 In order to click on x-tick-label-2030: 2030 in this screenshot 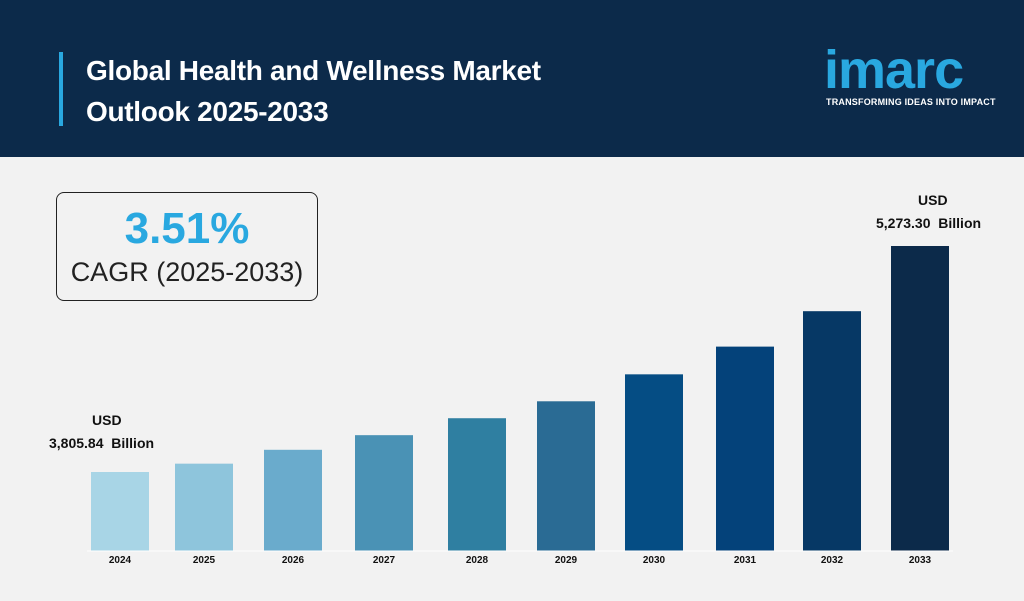, I will do `click(654, 560)`.